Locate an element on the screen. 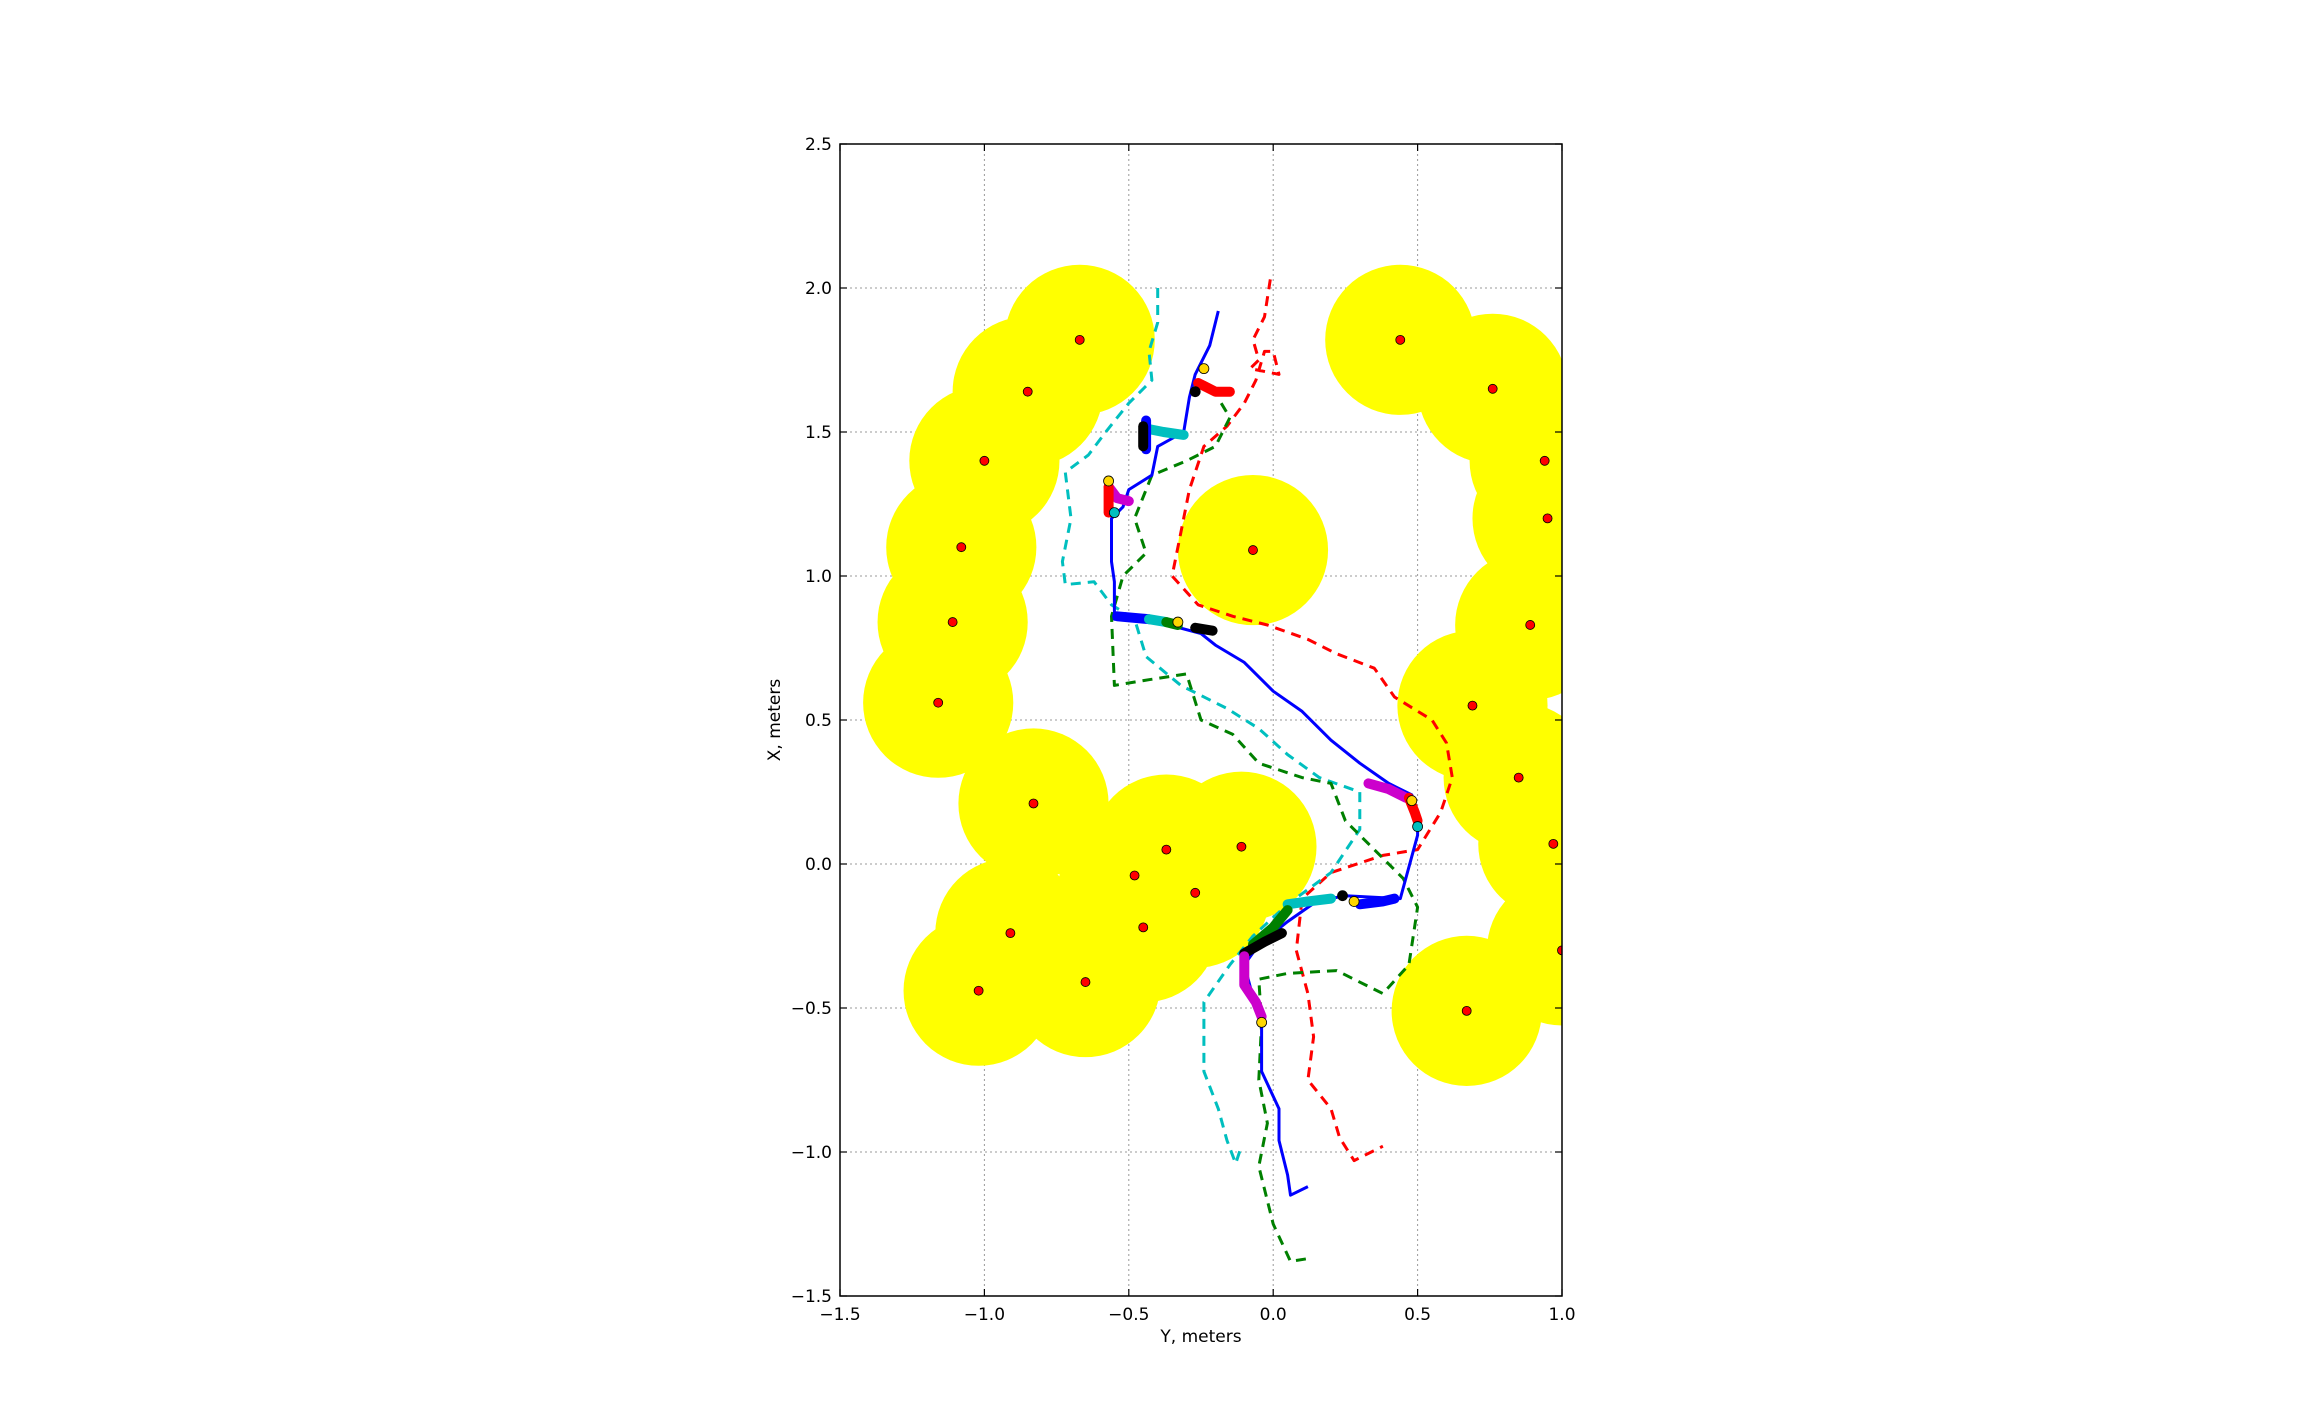  y-tick-label: 2.5 is located at coordinates (818, 145).